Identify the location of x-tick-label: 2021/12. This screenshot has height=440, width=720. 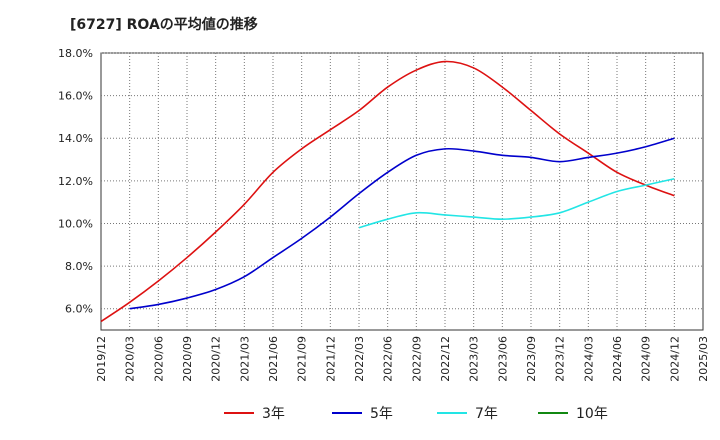
(330, 359).